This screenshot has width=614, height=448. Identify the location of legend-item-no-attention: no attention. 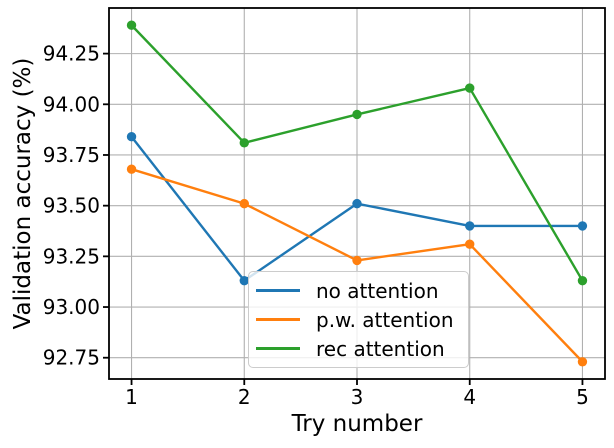
(360, 290).